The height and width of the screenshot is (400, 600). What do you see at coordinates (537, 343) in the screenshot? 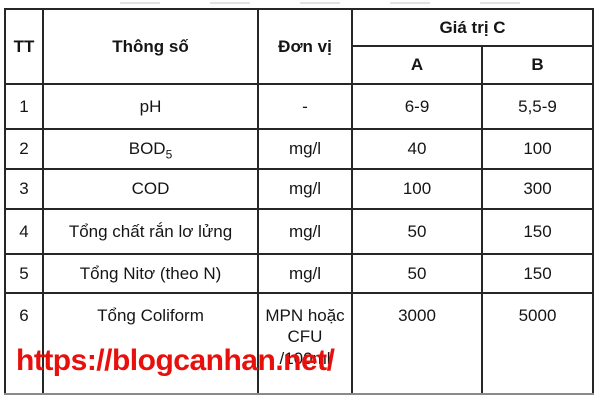
I see `value-b-cell: 5000` at bounding box center [537, 343].